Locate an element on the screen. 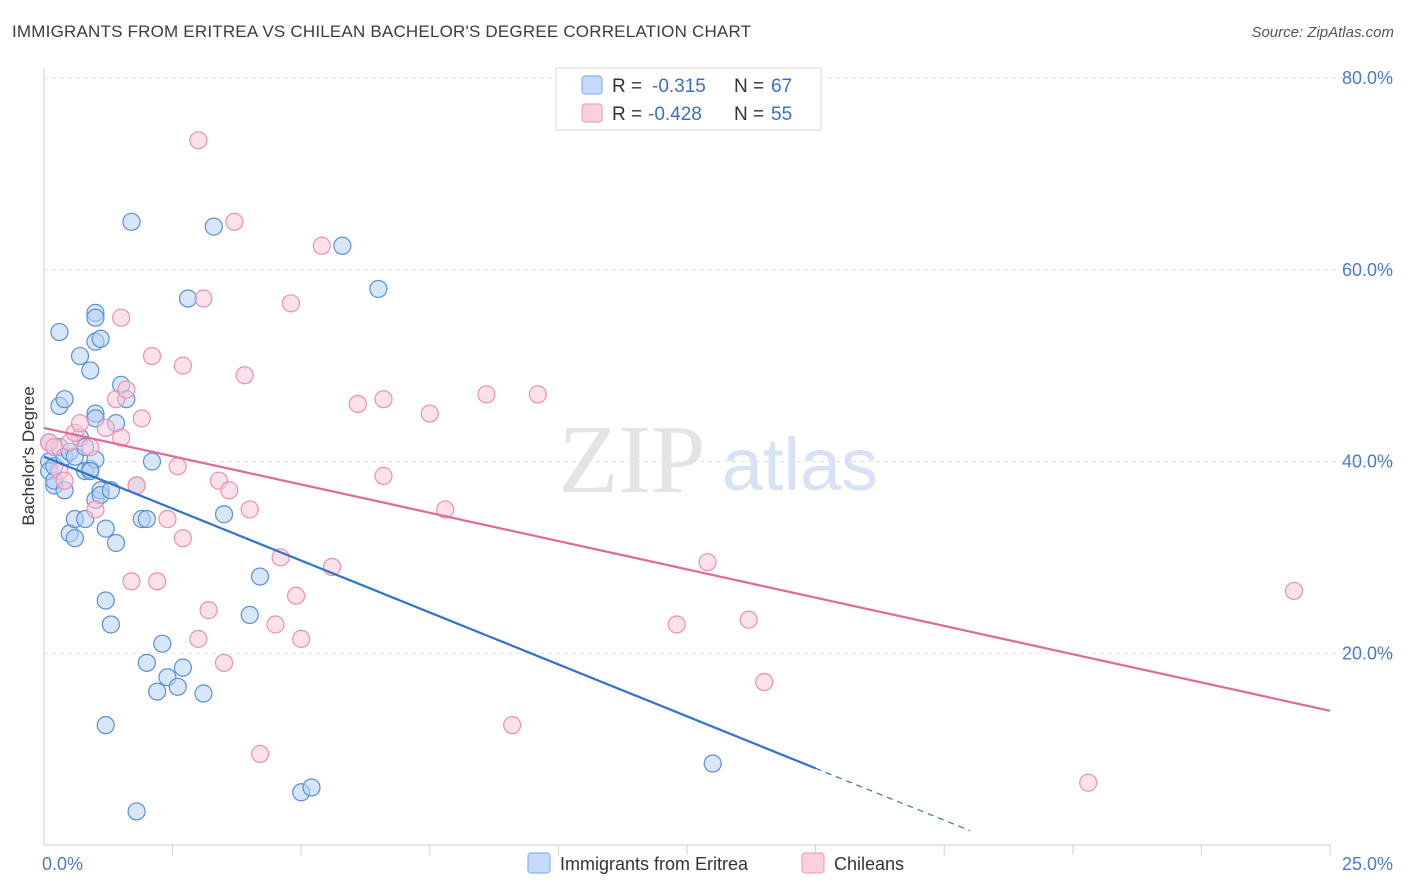  legend-n-value-eritrea: 67 is located at coordinates (781, 86).